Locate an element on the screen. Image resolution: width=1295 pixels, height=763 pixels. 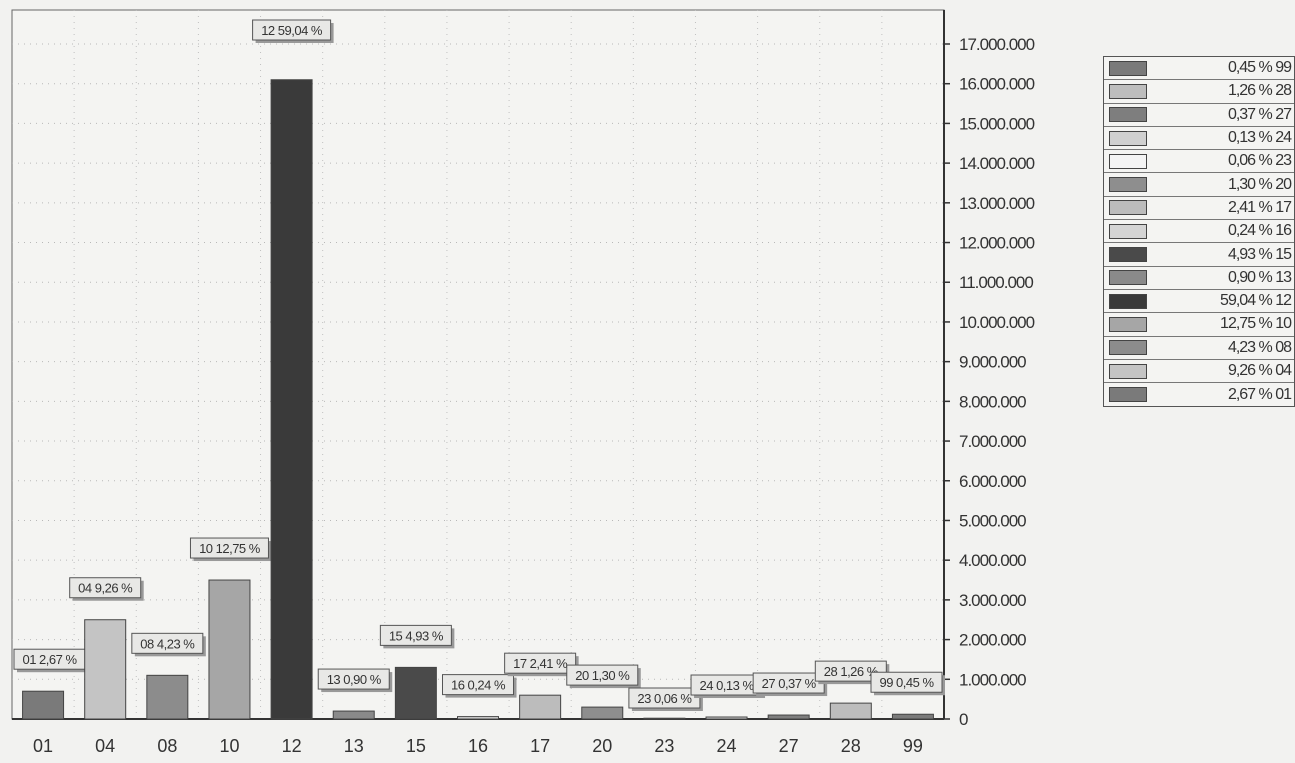
data-label: 28 1,26 % is located at coordinates (851, 671).